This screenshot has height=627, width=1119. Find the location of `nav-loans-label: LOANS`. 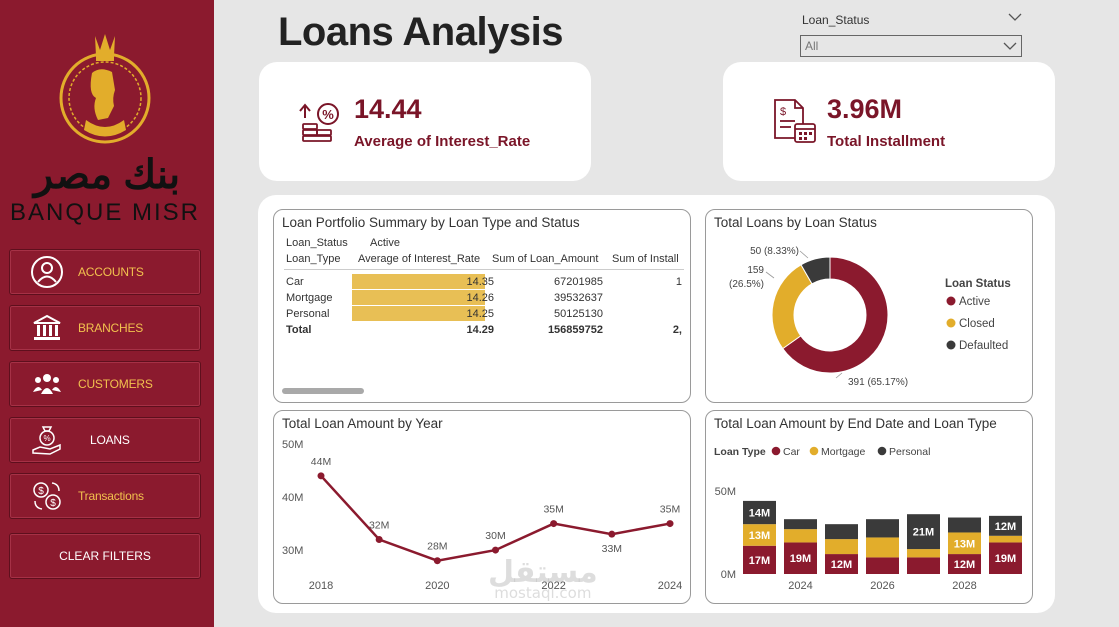

nav-loans-label: LOANS is located at coordinates (110, 440).